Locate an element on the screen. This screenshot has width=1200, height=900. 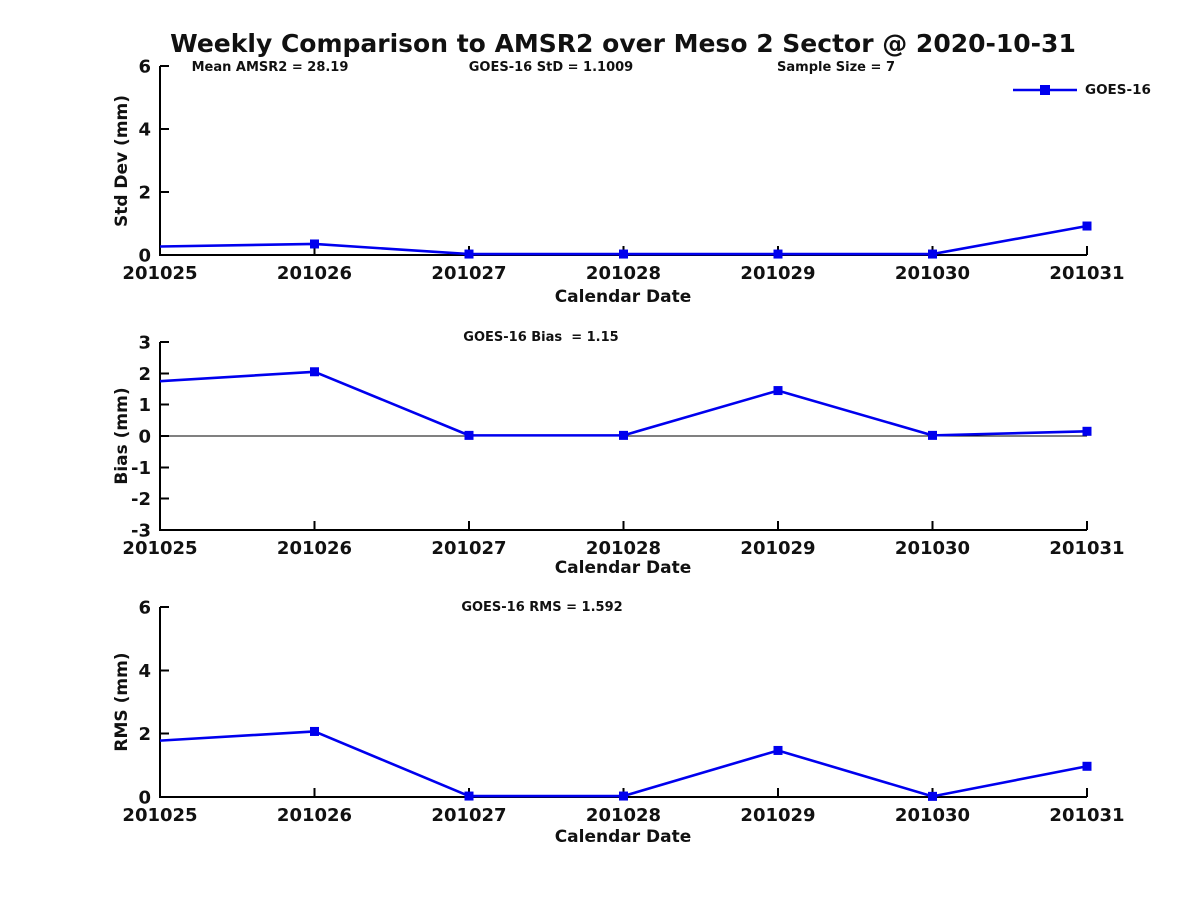
std-dev-x-tick-label: 201026 is located at coordinates (314, 273).